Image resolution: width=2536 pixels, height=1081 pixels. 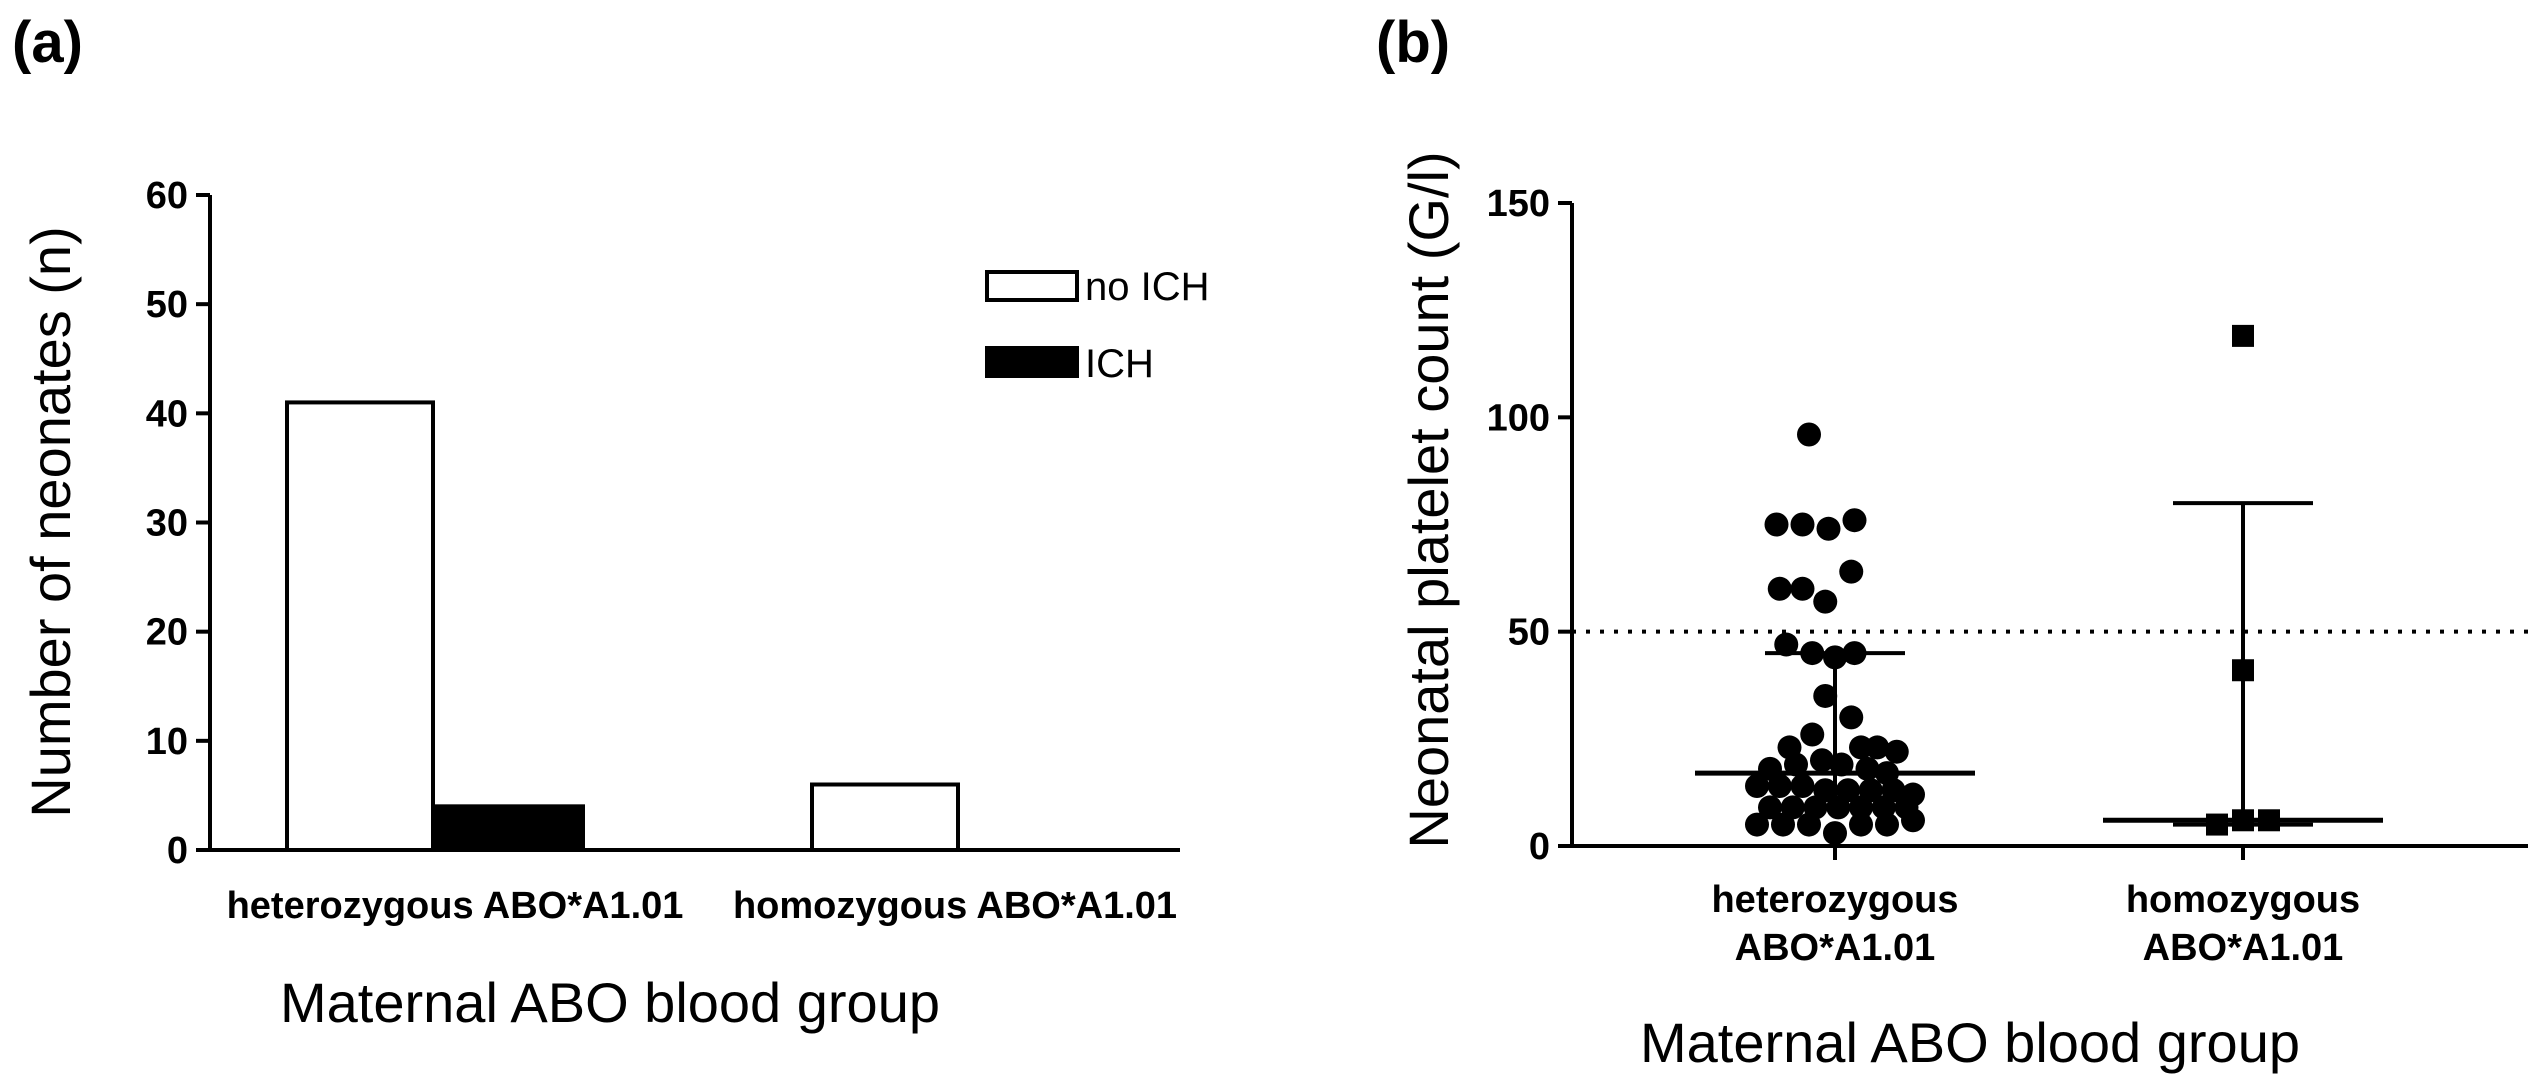 What do you see at coordinates (167, 633) in the screenshot?
I see `y-tick-label: 20` at bounding box center [167, 633].